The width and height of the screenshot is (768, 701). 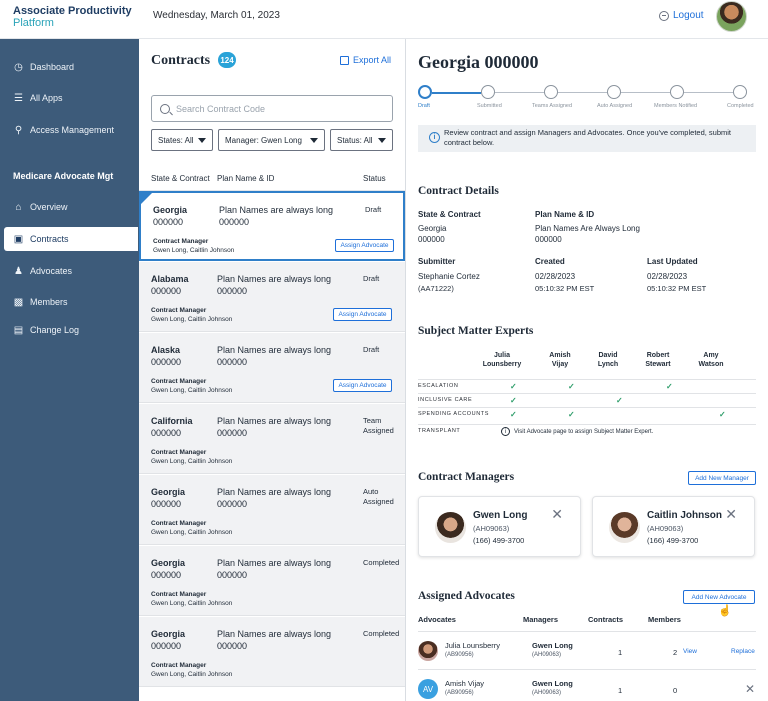 I want to click on advocate-id: (AB90956), so click(x=459, y=655).